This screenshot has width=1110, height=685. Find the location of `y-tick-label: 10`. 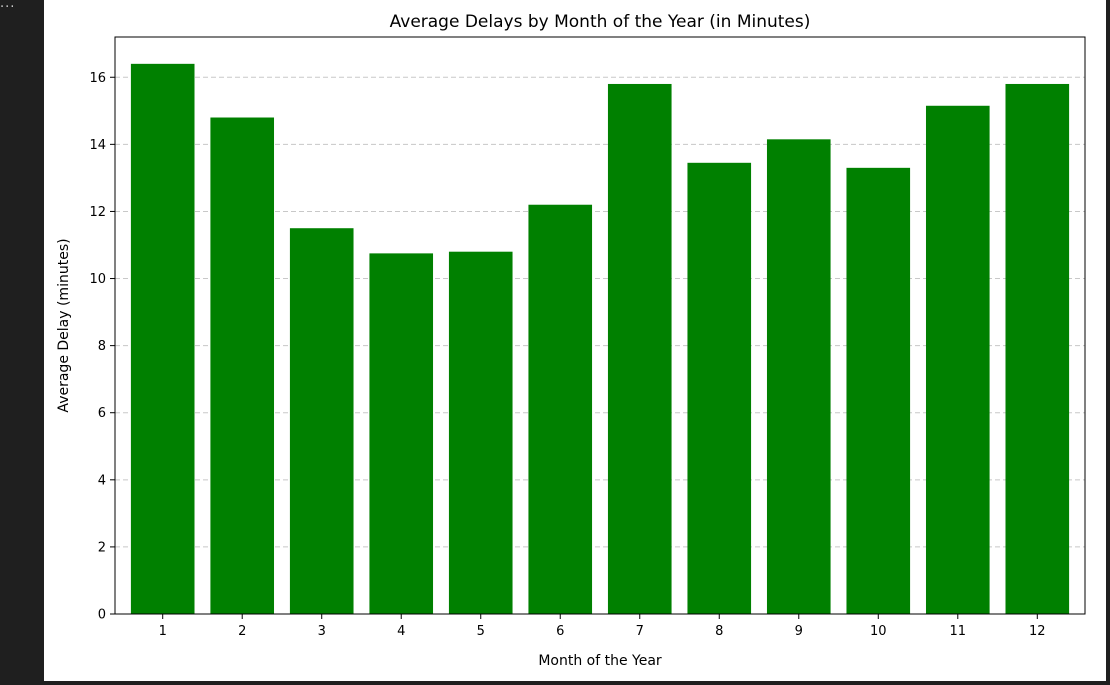

y-tick-label: 10 is located at coordinates (97, 279).